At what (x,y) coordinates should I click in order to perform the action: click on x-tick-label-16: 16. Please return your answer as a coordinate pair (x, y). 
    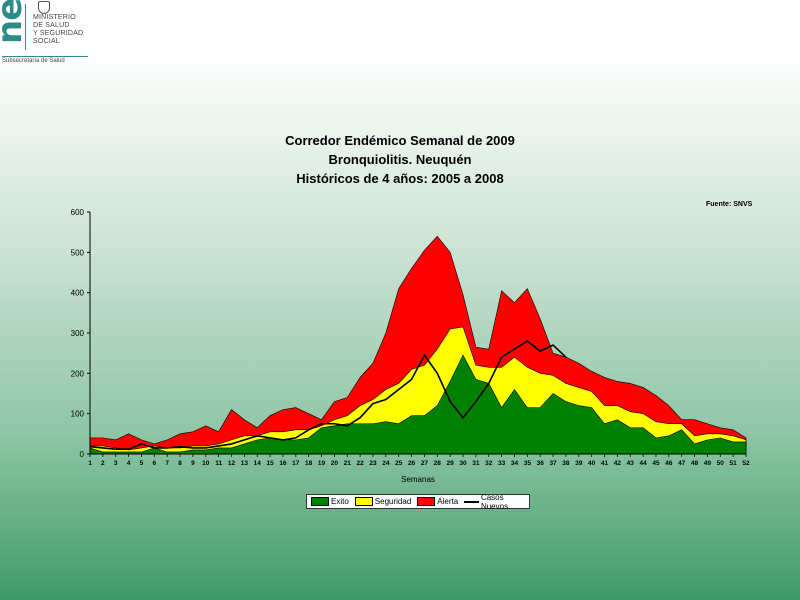
    Looking at the image, I should click on (283, 463).